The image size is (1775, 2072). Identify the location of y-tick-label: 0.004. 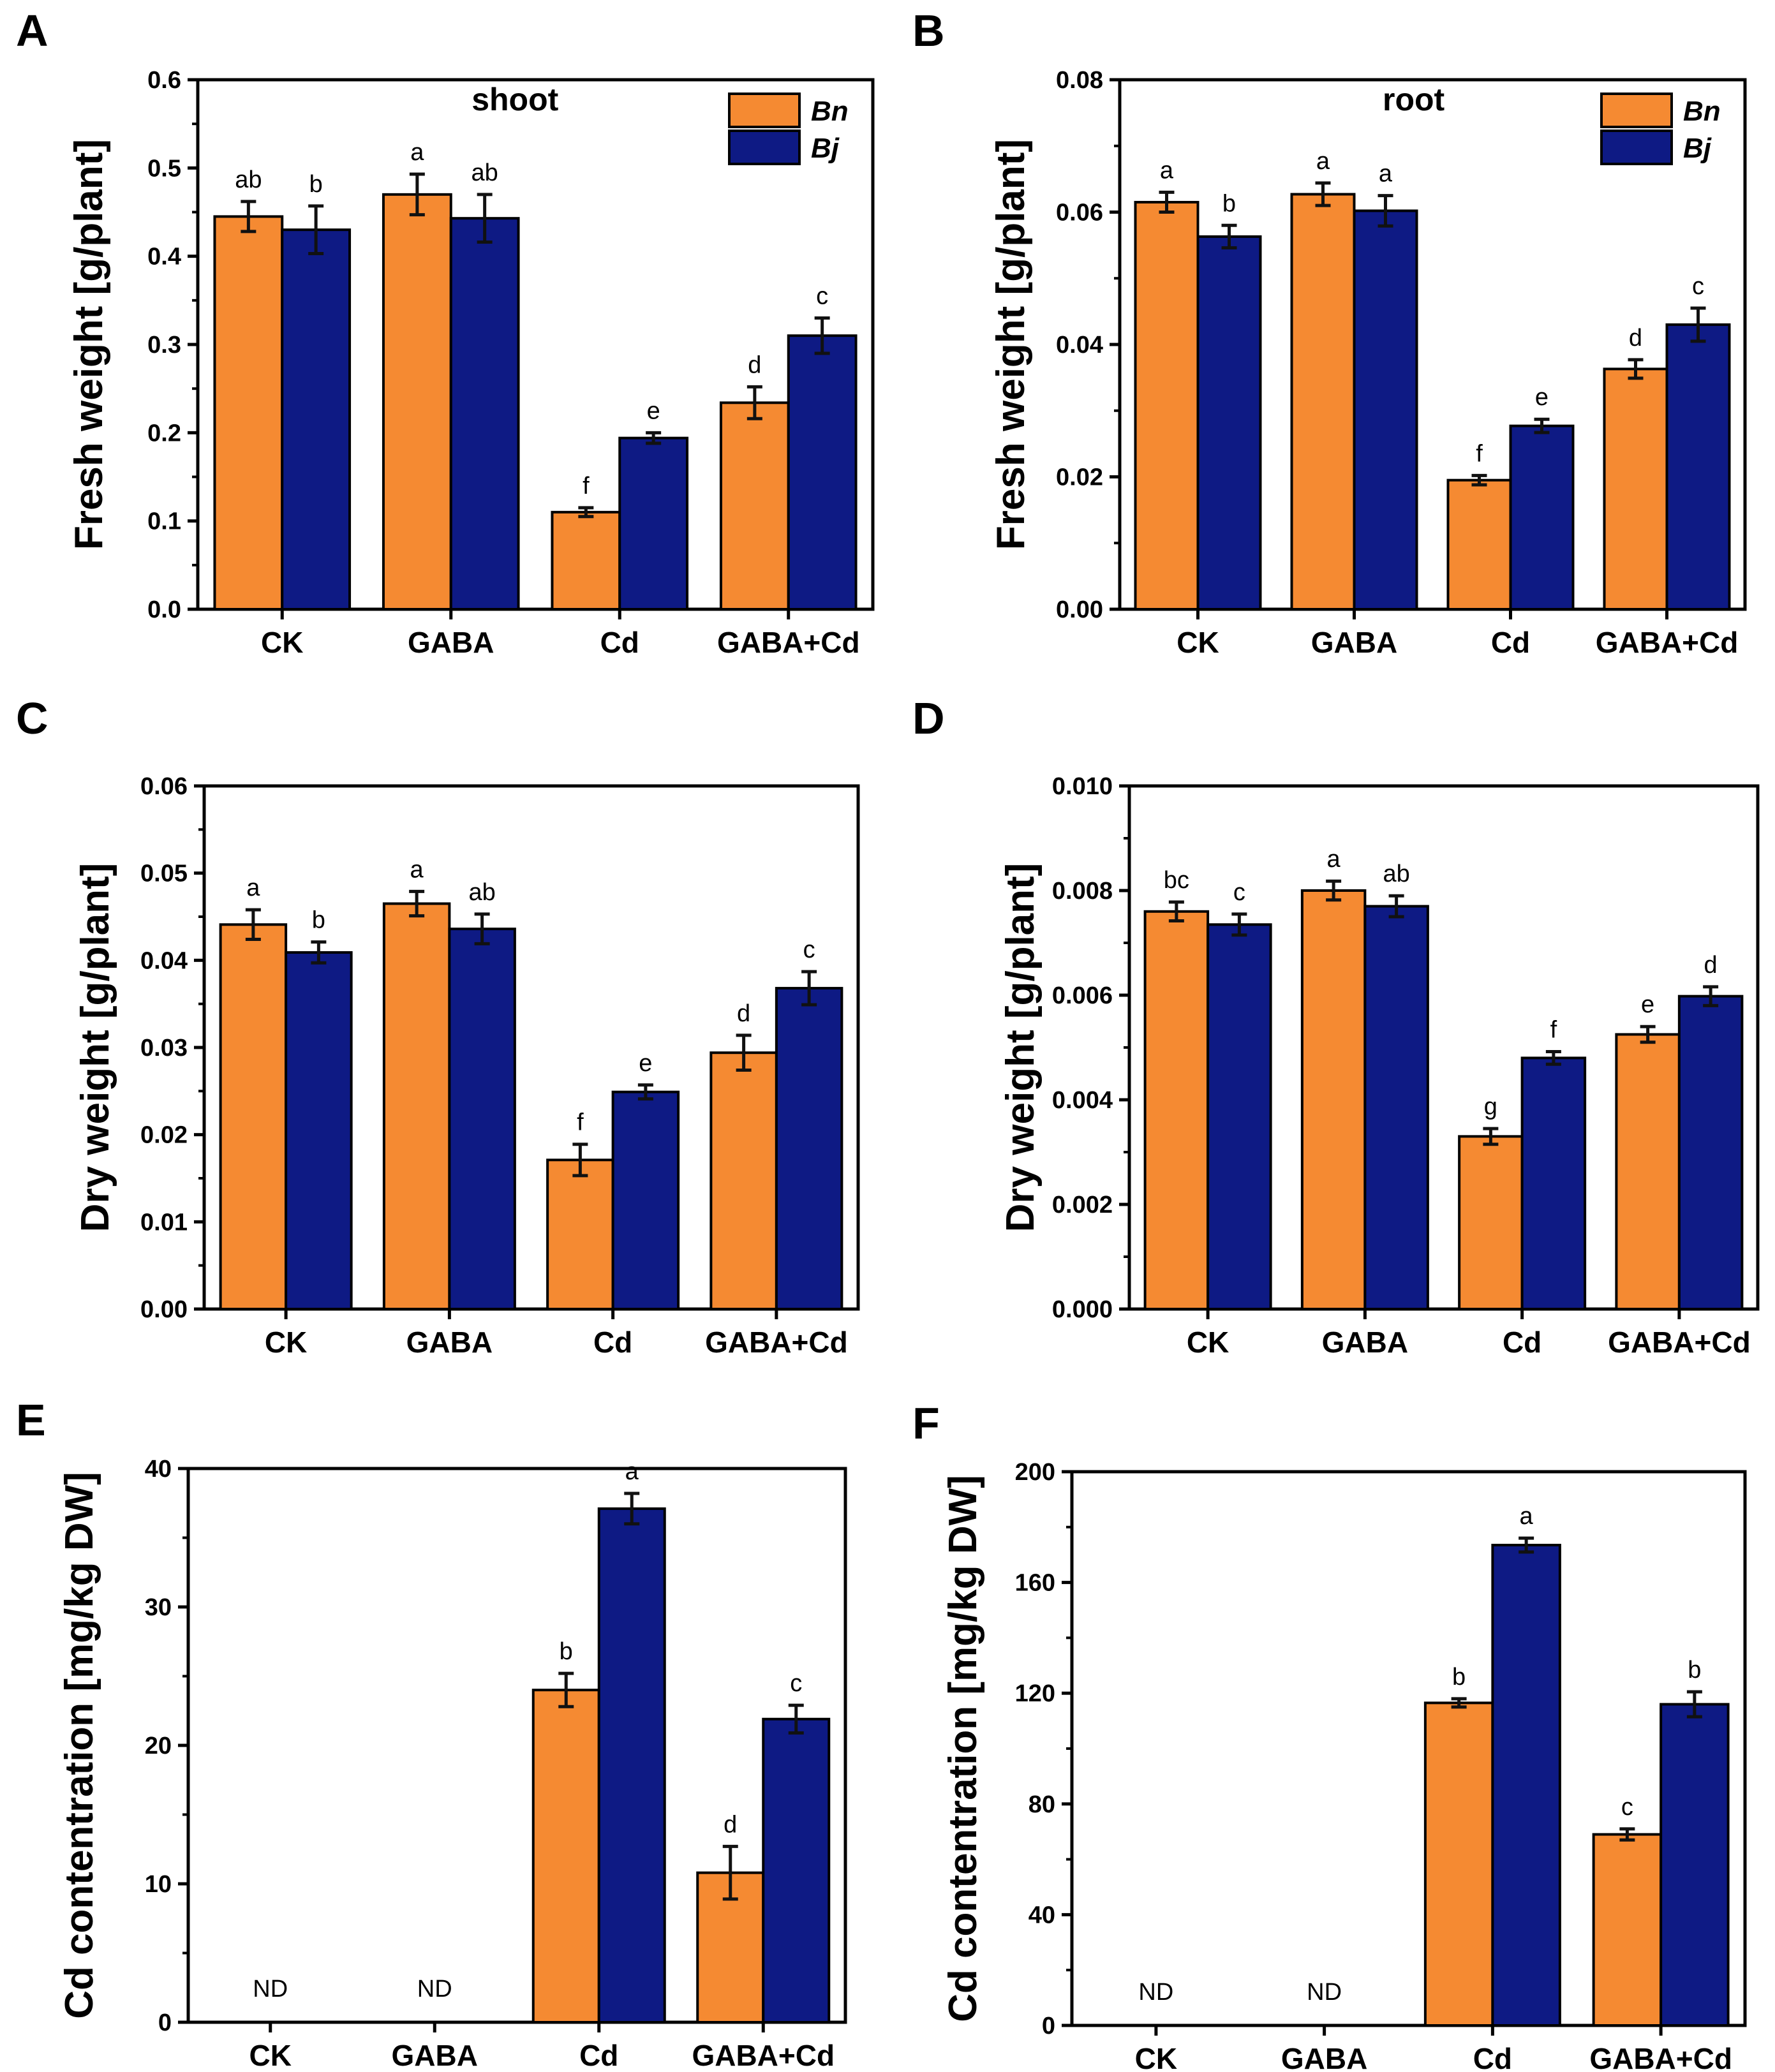
(1082, 1100).